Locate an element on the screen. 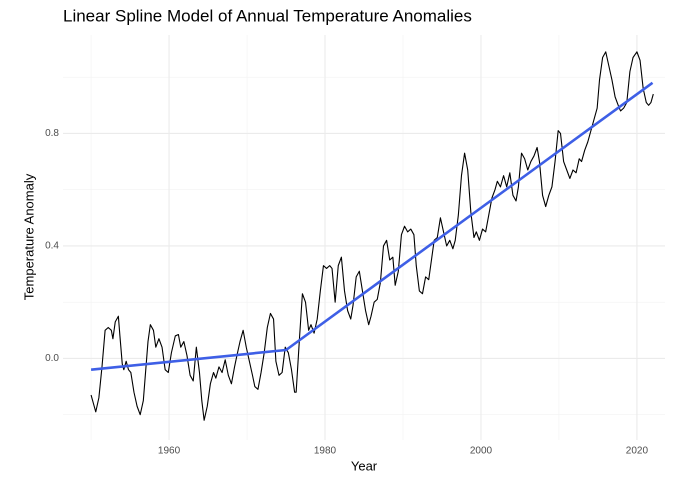 Image resolution: width=683 pixels, height=486 pixels. x-axis-title: Year is located at coordinates (364, 465).